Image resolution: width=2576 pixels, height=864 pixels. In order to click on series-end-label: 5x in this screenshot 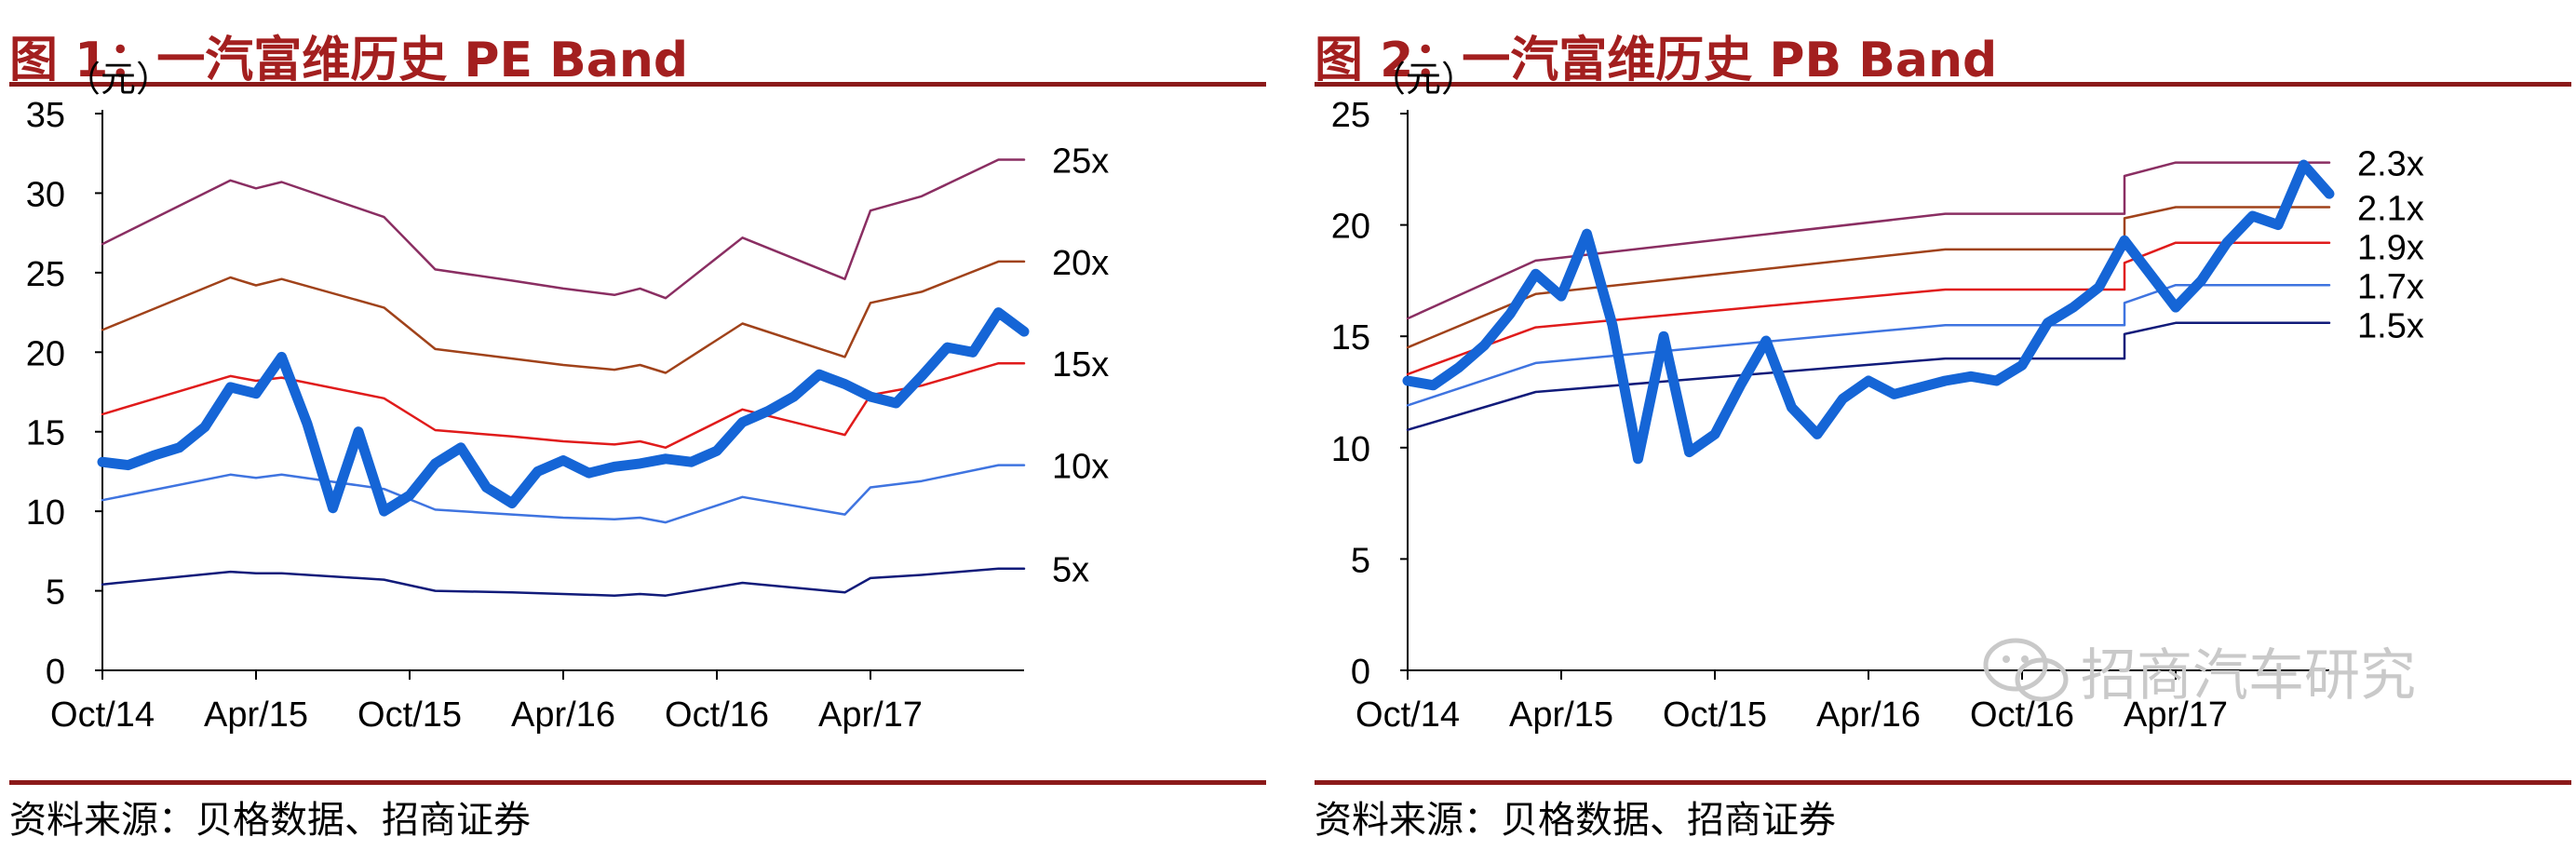, I will do `click(1070, 571)`.